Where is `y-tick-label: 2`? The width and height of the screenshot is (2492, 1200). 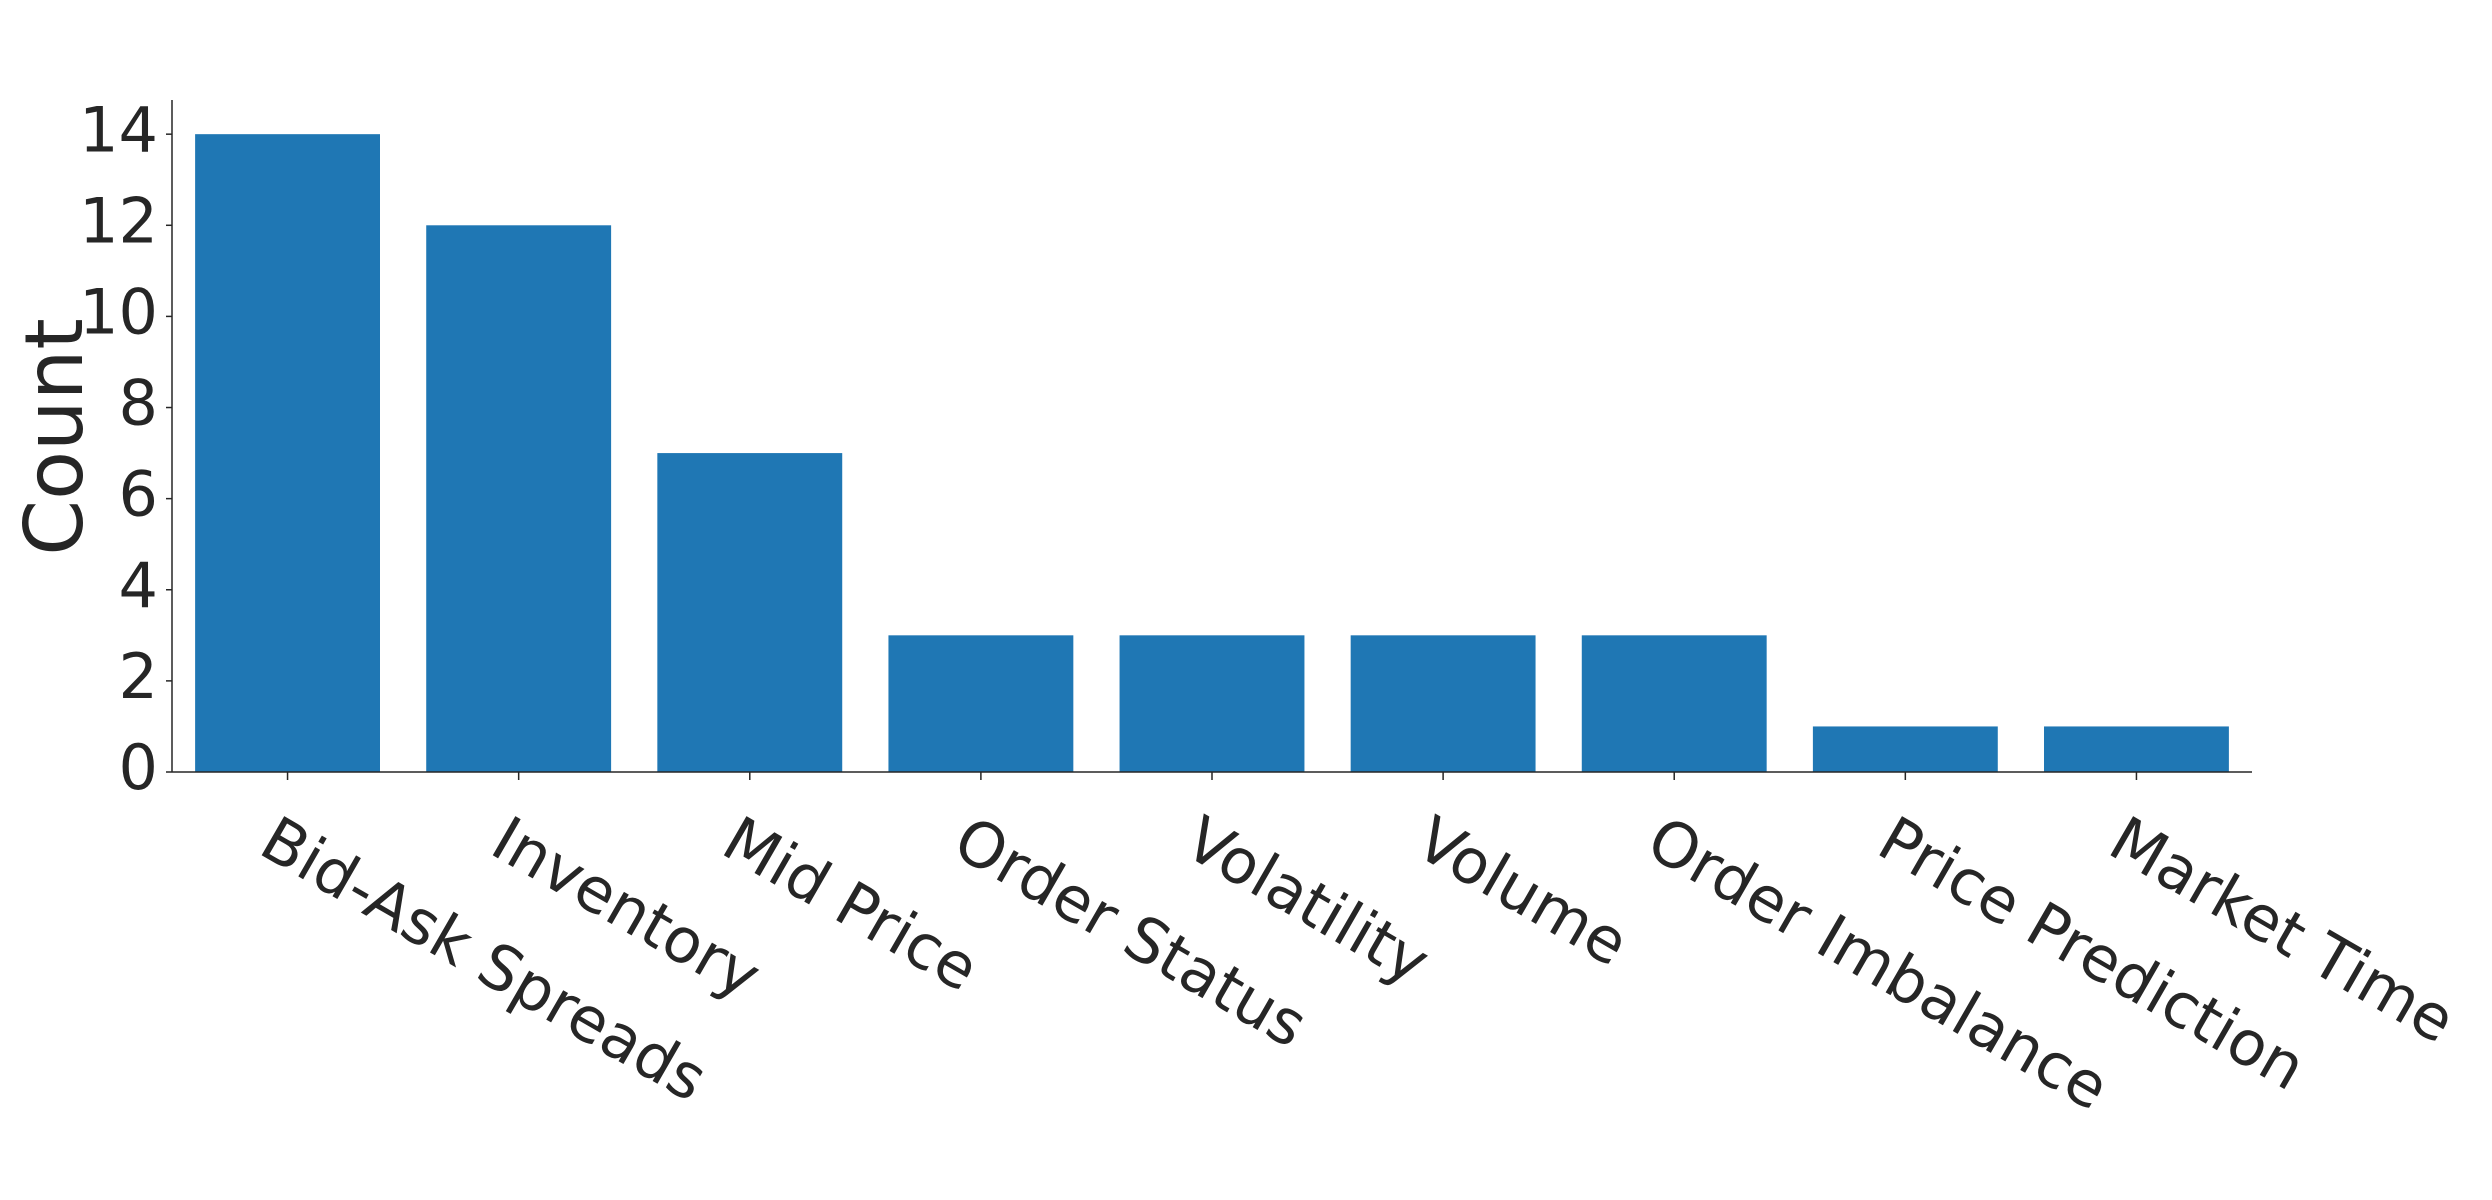
y-tick-label: 2 is located at coordinates (138, 676).